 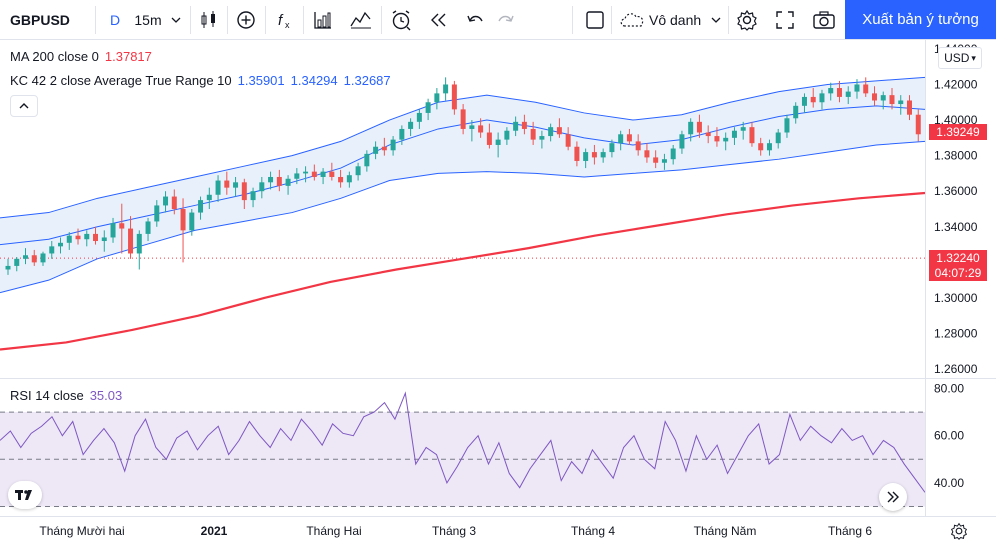 I want to click on scroll-to-realtime-button, so click(x=893, y=497).